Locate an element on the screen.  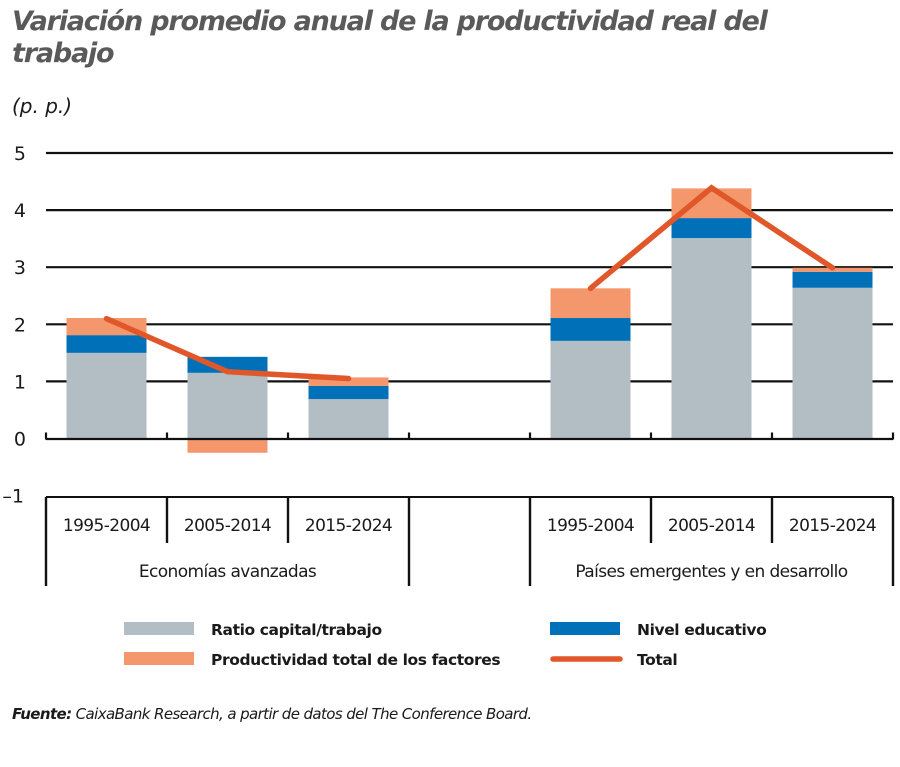
x-axis is located at coordinates (469, 436).